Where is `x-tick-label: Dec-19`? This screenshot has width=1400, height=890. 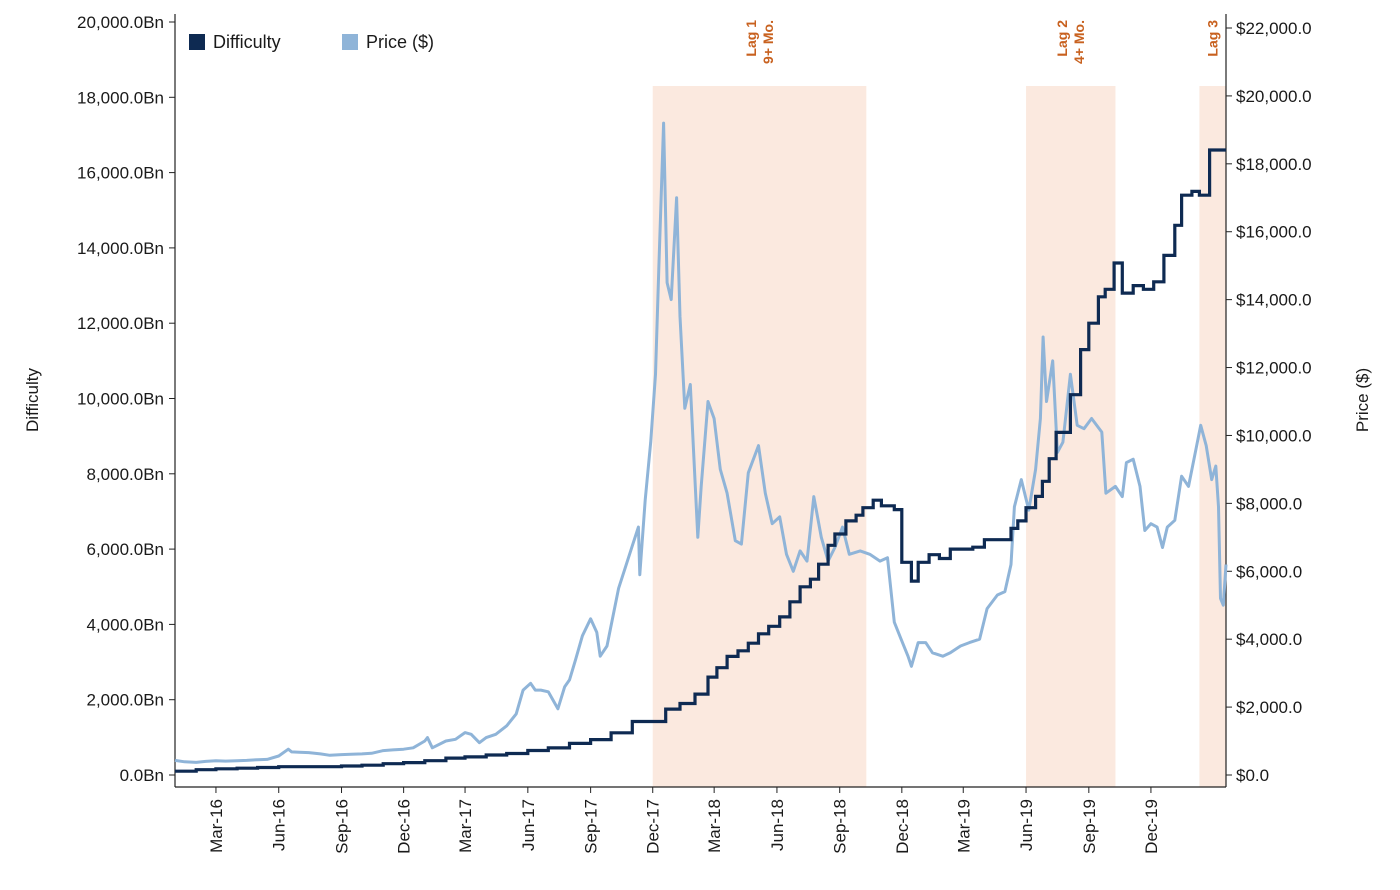
x-tick-label: Dec-19 is located at coordinates (1151, 826).